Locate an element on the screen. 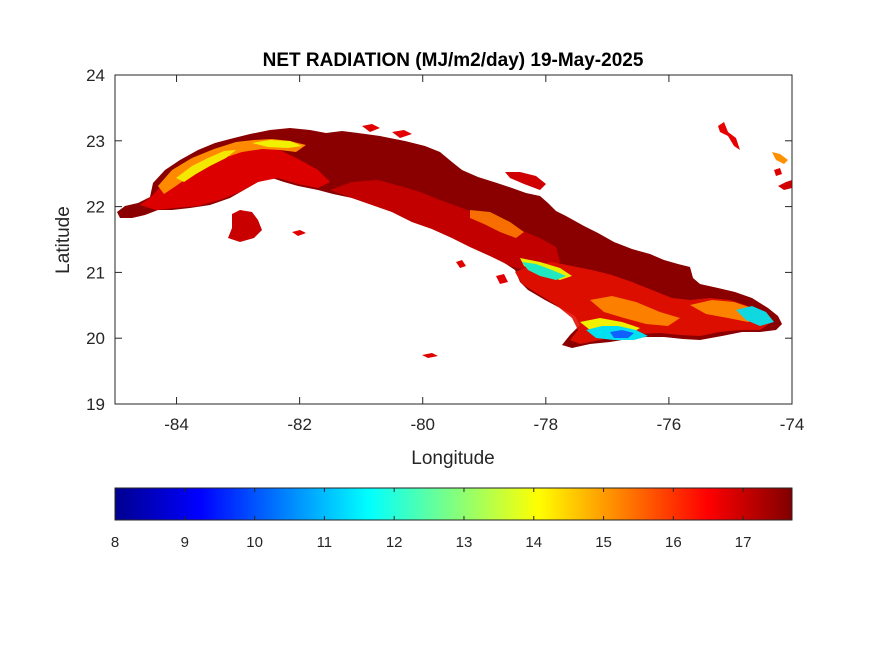 This screenshot has height=656, width=875. colorbar-ticks: 8 9 10 11 12 13 14 15 16 17 is located at coordinates (431, 519).